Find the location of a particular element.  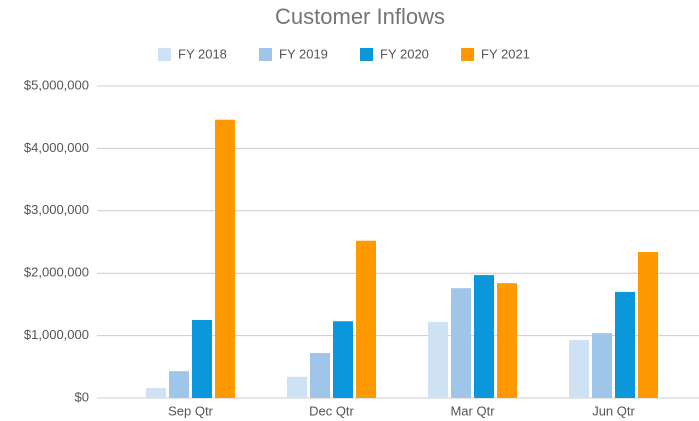

legend-label: FY 2020 is located at coordinates (404, 53).